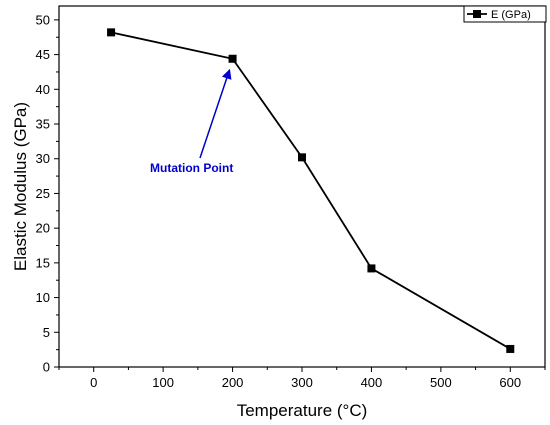  I want to click on y-axis-title: Elastic Modulus (GPa), so click(20, 186).